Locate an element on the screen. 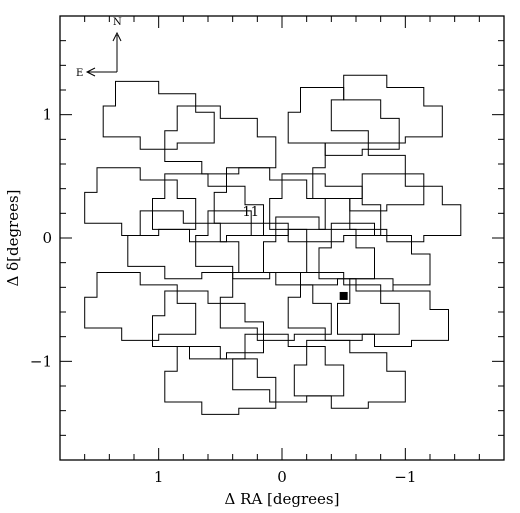  x-tick-label: 1 is located at coordinates (159, 477).